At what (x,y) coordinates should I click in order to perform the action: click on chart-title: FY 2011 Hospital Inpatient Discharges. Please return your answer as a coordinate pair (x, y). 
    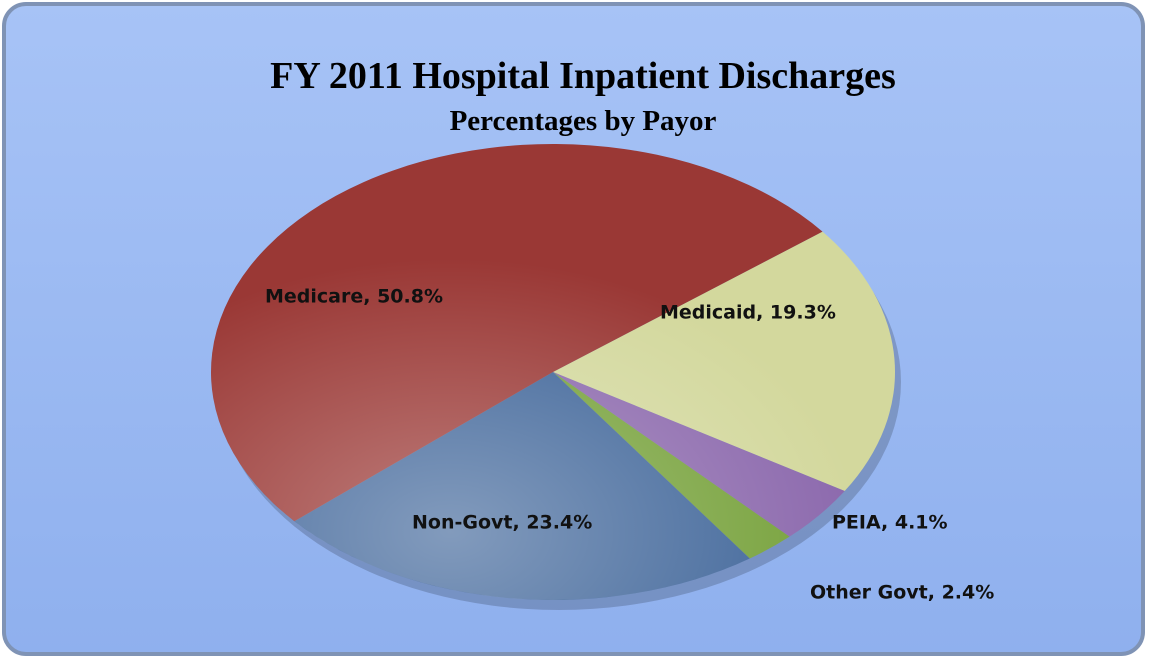
    Looking at the image, I should click on (583, 76).